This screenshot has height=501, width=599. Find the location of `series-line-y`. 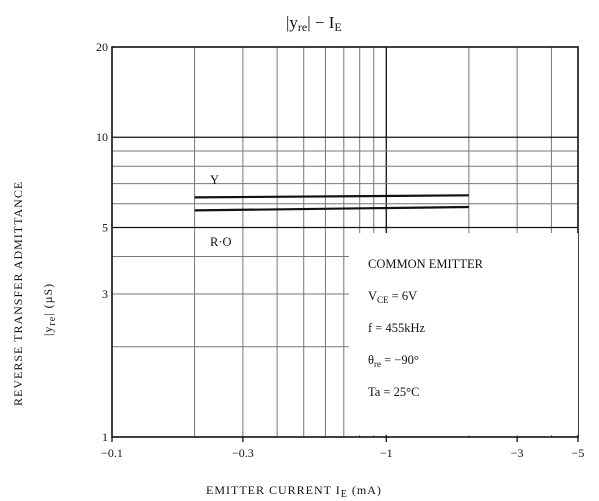

series-line-y is located at coordinates (331, 196).